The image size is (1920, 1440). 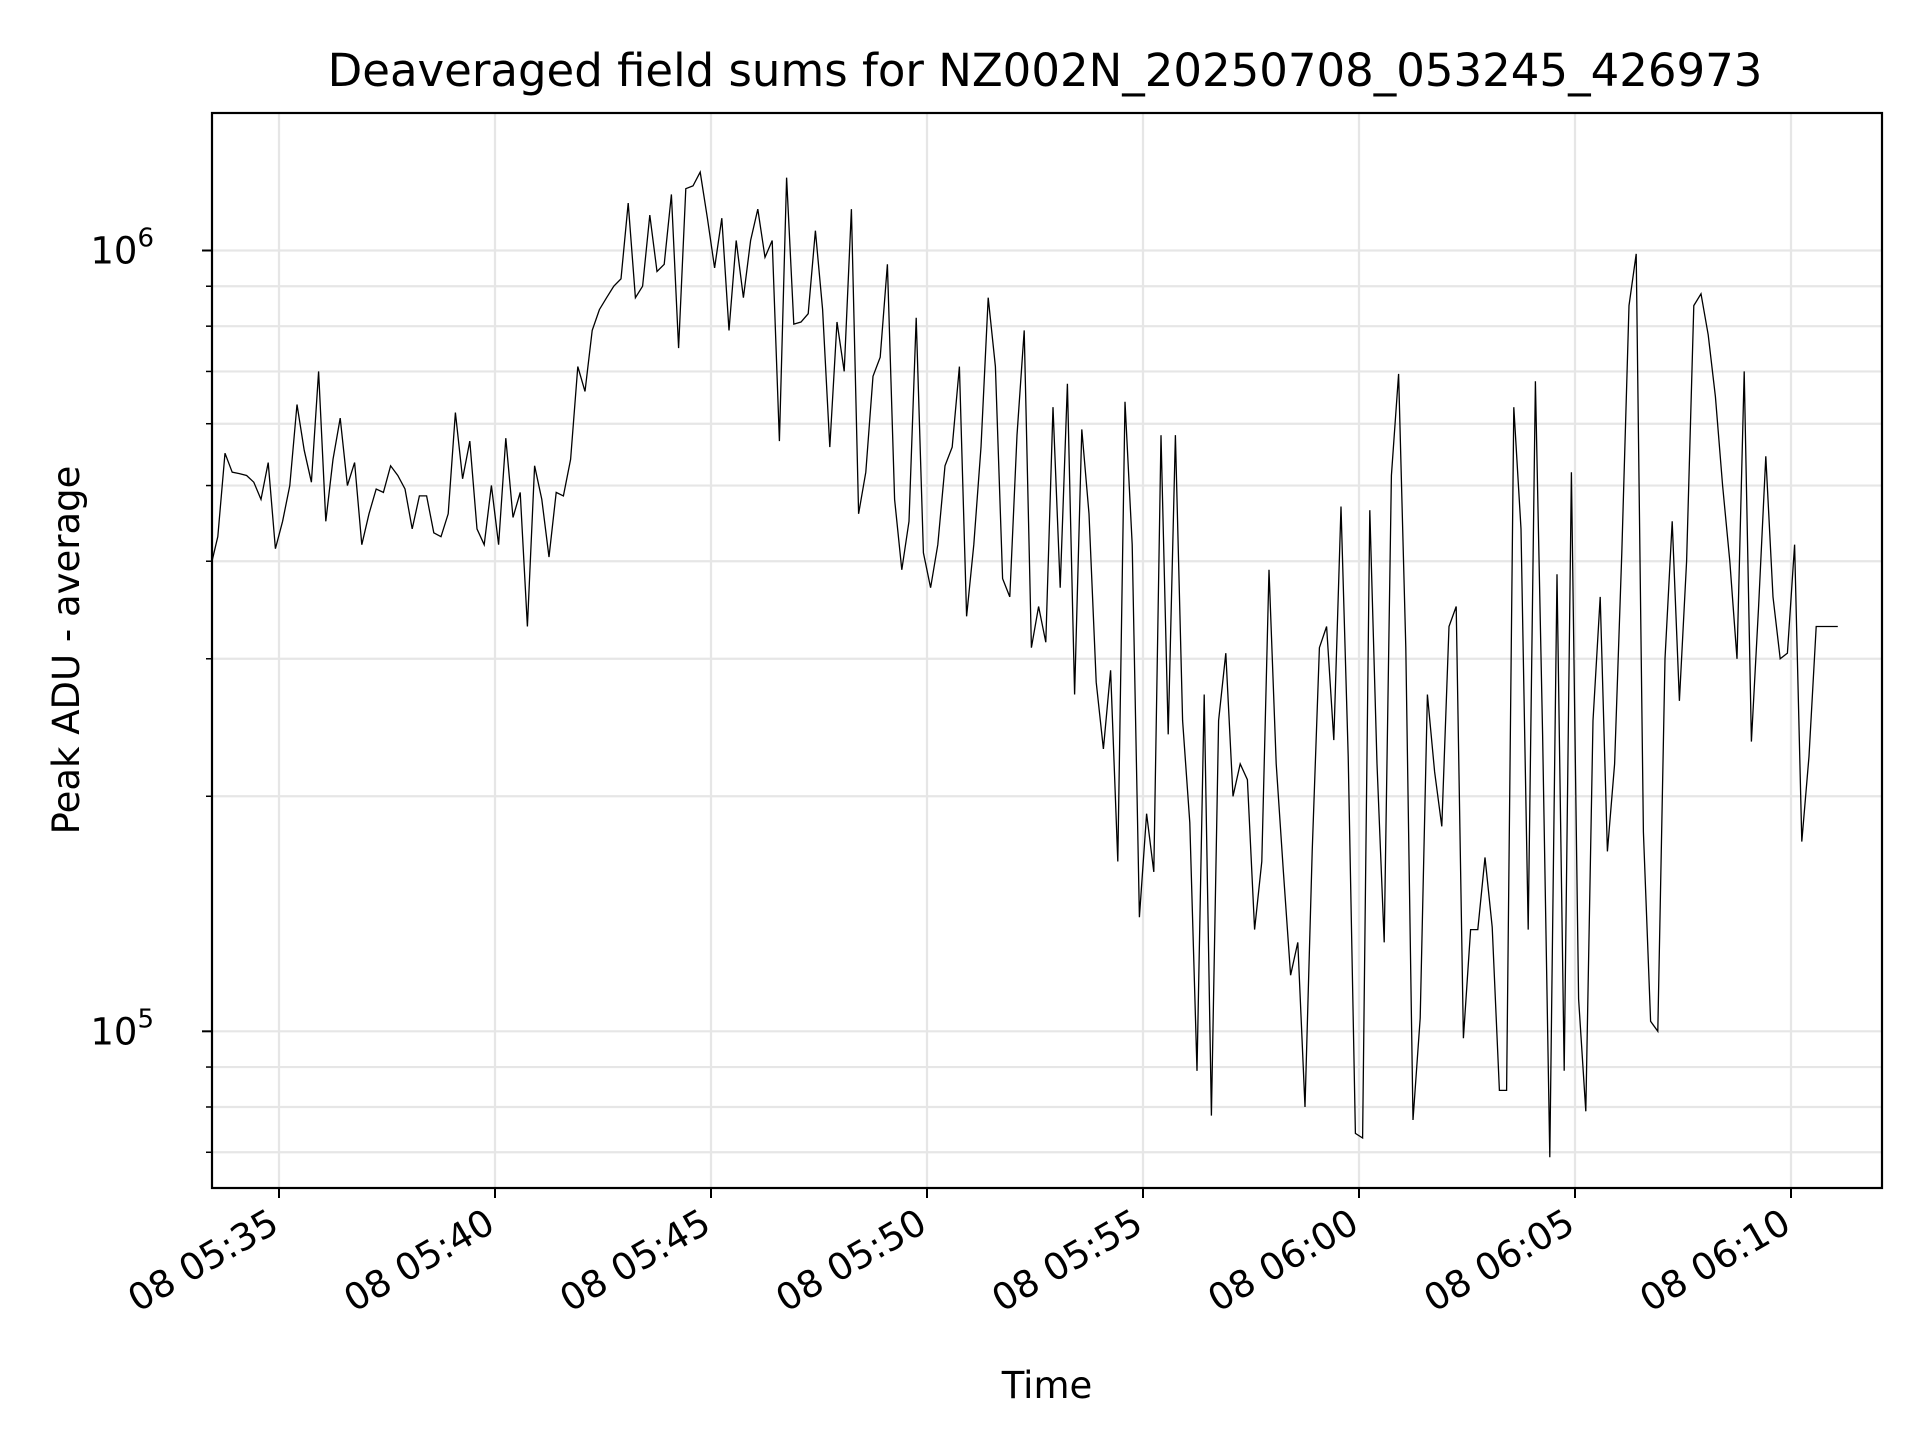 I want to click on x-tick-label: 08 05:35, so click(x=203, y=1261).